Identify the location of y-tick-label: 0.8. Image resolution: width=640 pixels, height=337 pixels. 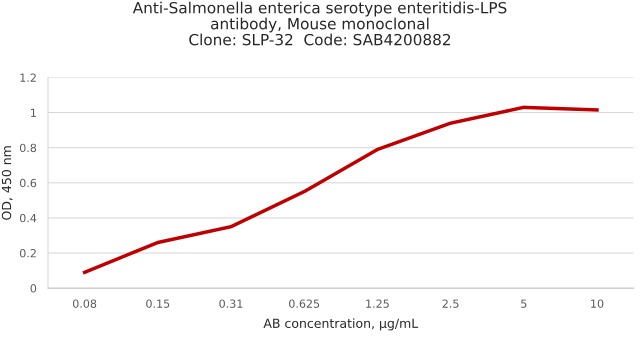
(28, 148).